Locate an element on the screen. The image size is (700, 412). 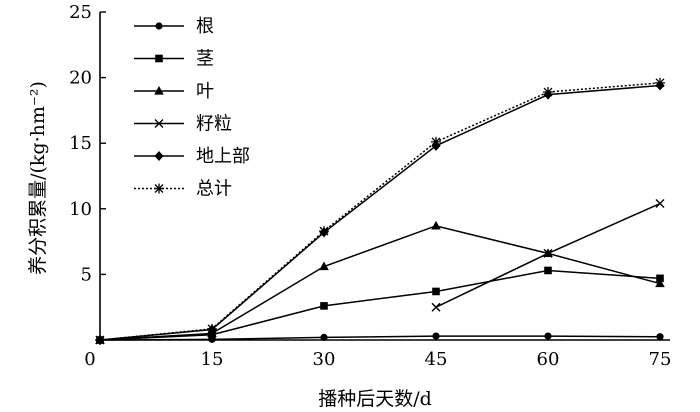
x-tick-label: 30 is located at coordinates (324, 359).